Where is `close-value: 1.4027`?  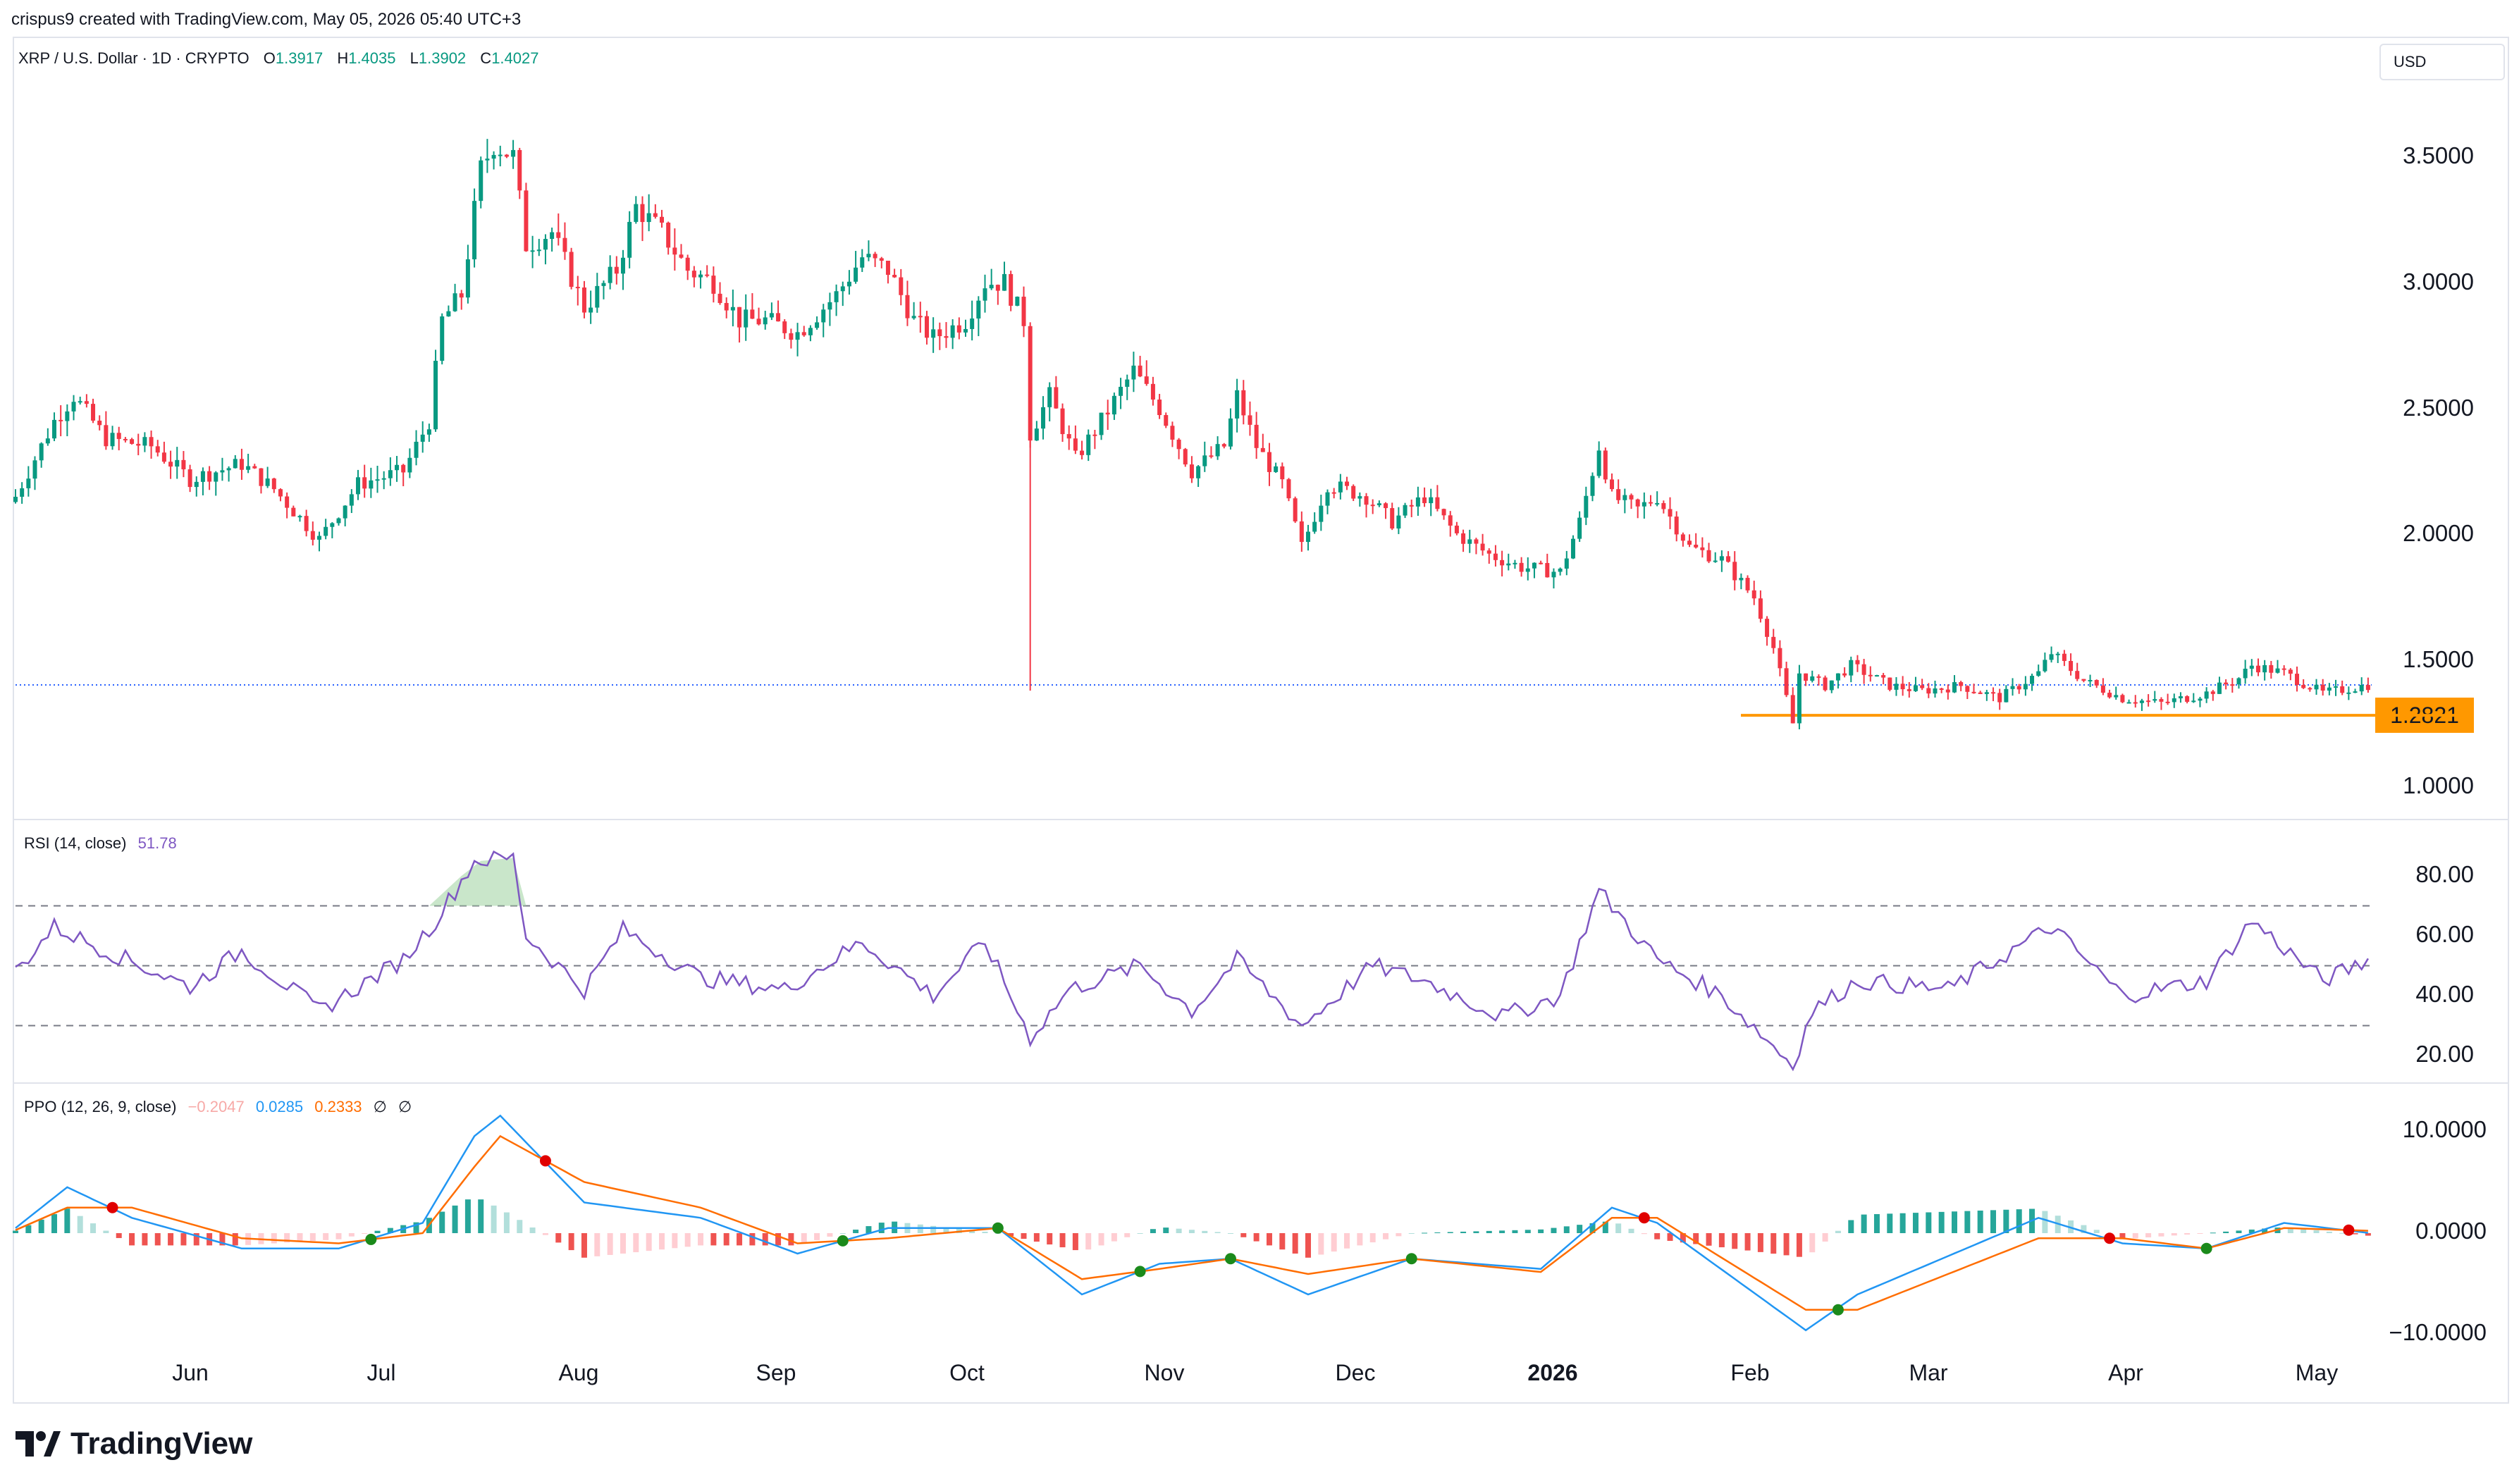 close-value: 1.4027 is located at coordinates (515, 58).